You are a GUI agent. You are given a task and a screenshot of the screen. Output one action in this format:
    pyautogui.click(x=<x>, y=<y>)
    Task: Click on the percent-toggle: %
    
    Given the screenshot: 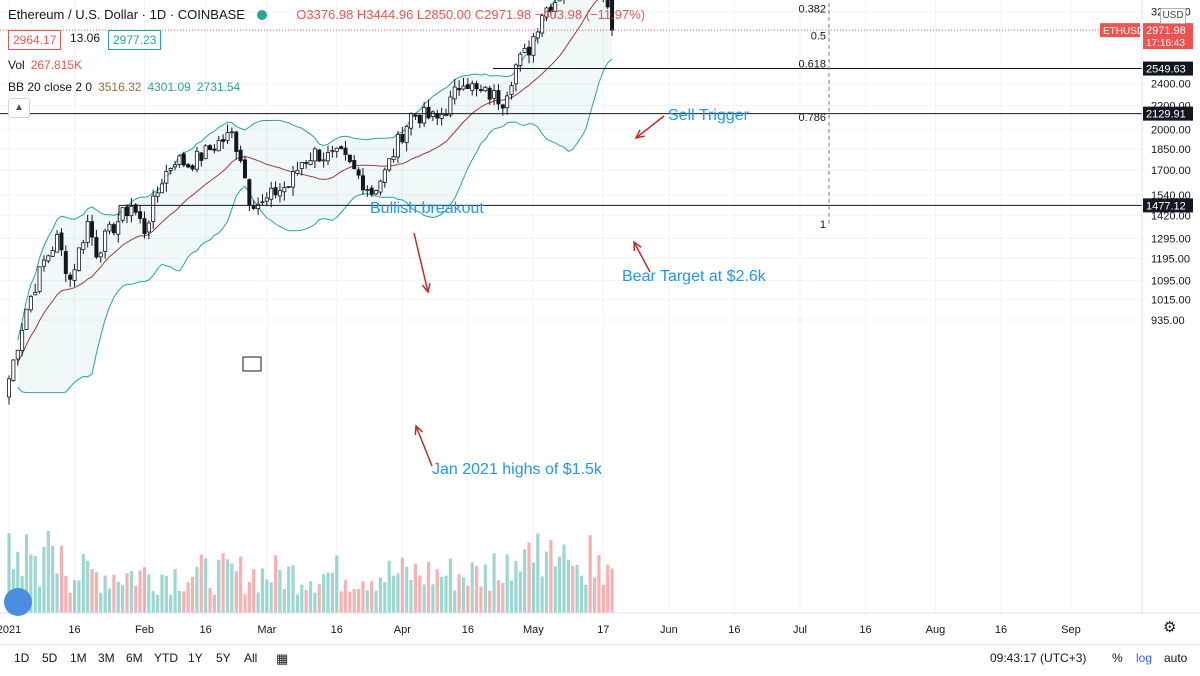 What is the action you would take?
    pyautogui.click(x=1117, y=658)
    